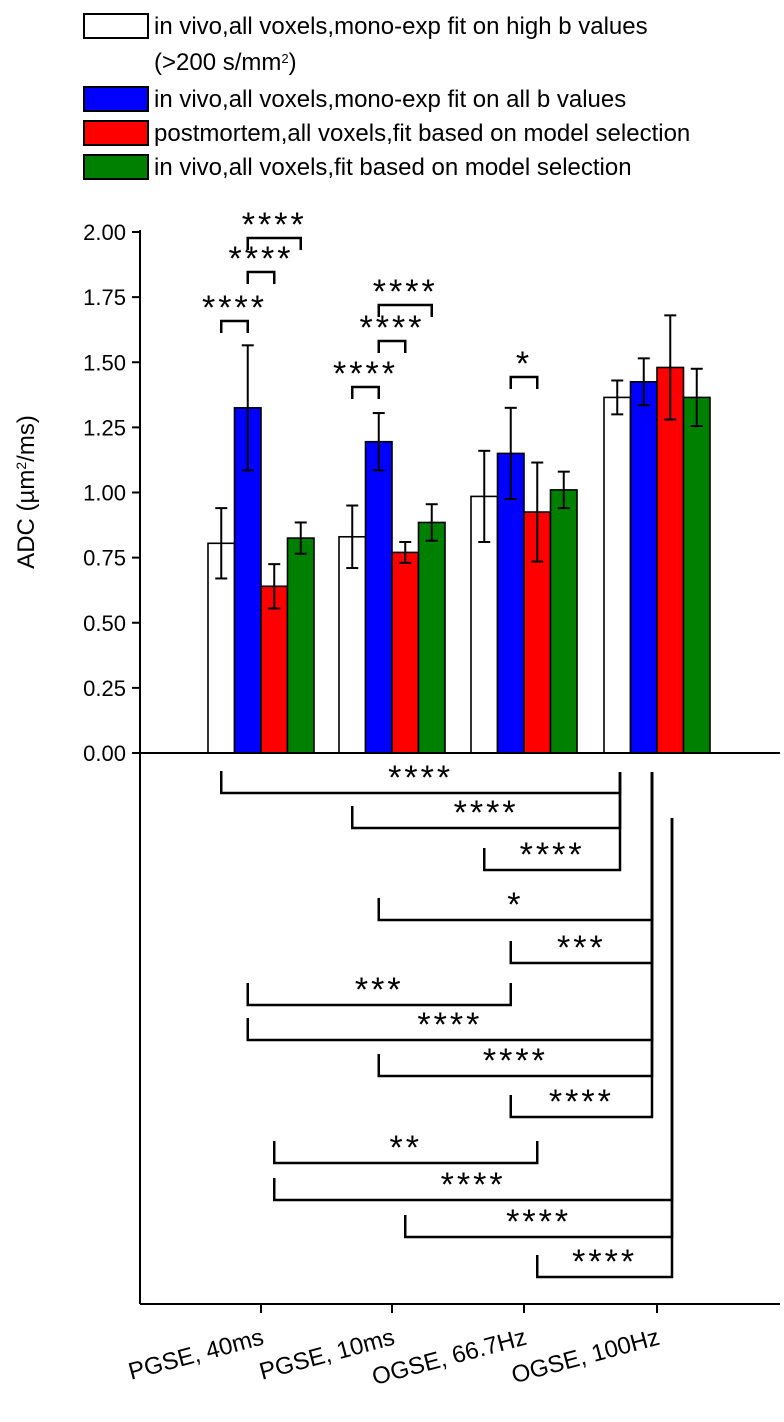 The width and height of the screenshot is (784, 1422). I want to click on y-axis-label-unit: µm, so click(26, 487).